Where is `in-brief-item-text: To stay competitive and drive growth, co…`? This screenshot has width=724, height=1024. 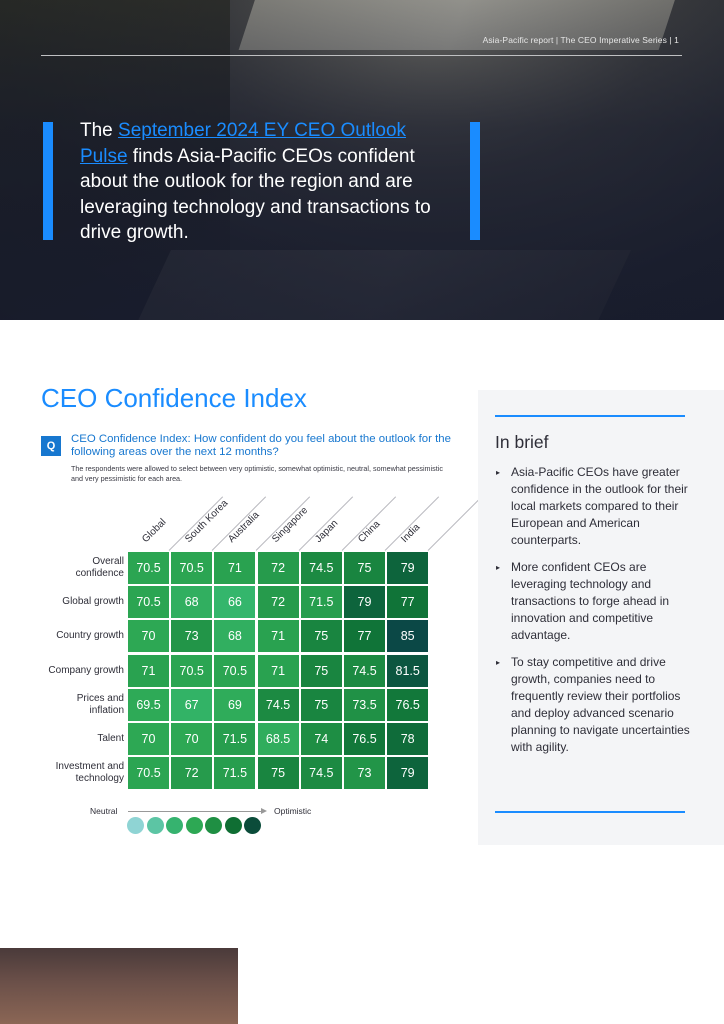
in-brief-item-text: To stay competitive and drive growth, co… is located at coordinates (600, 704).